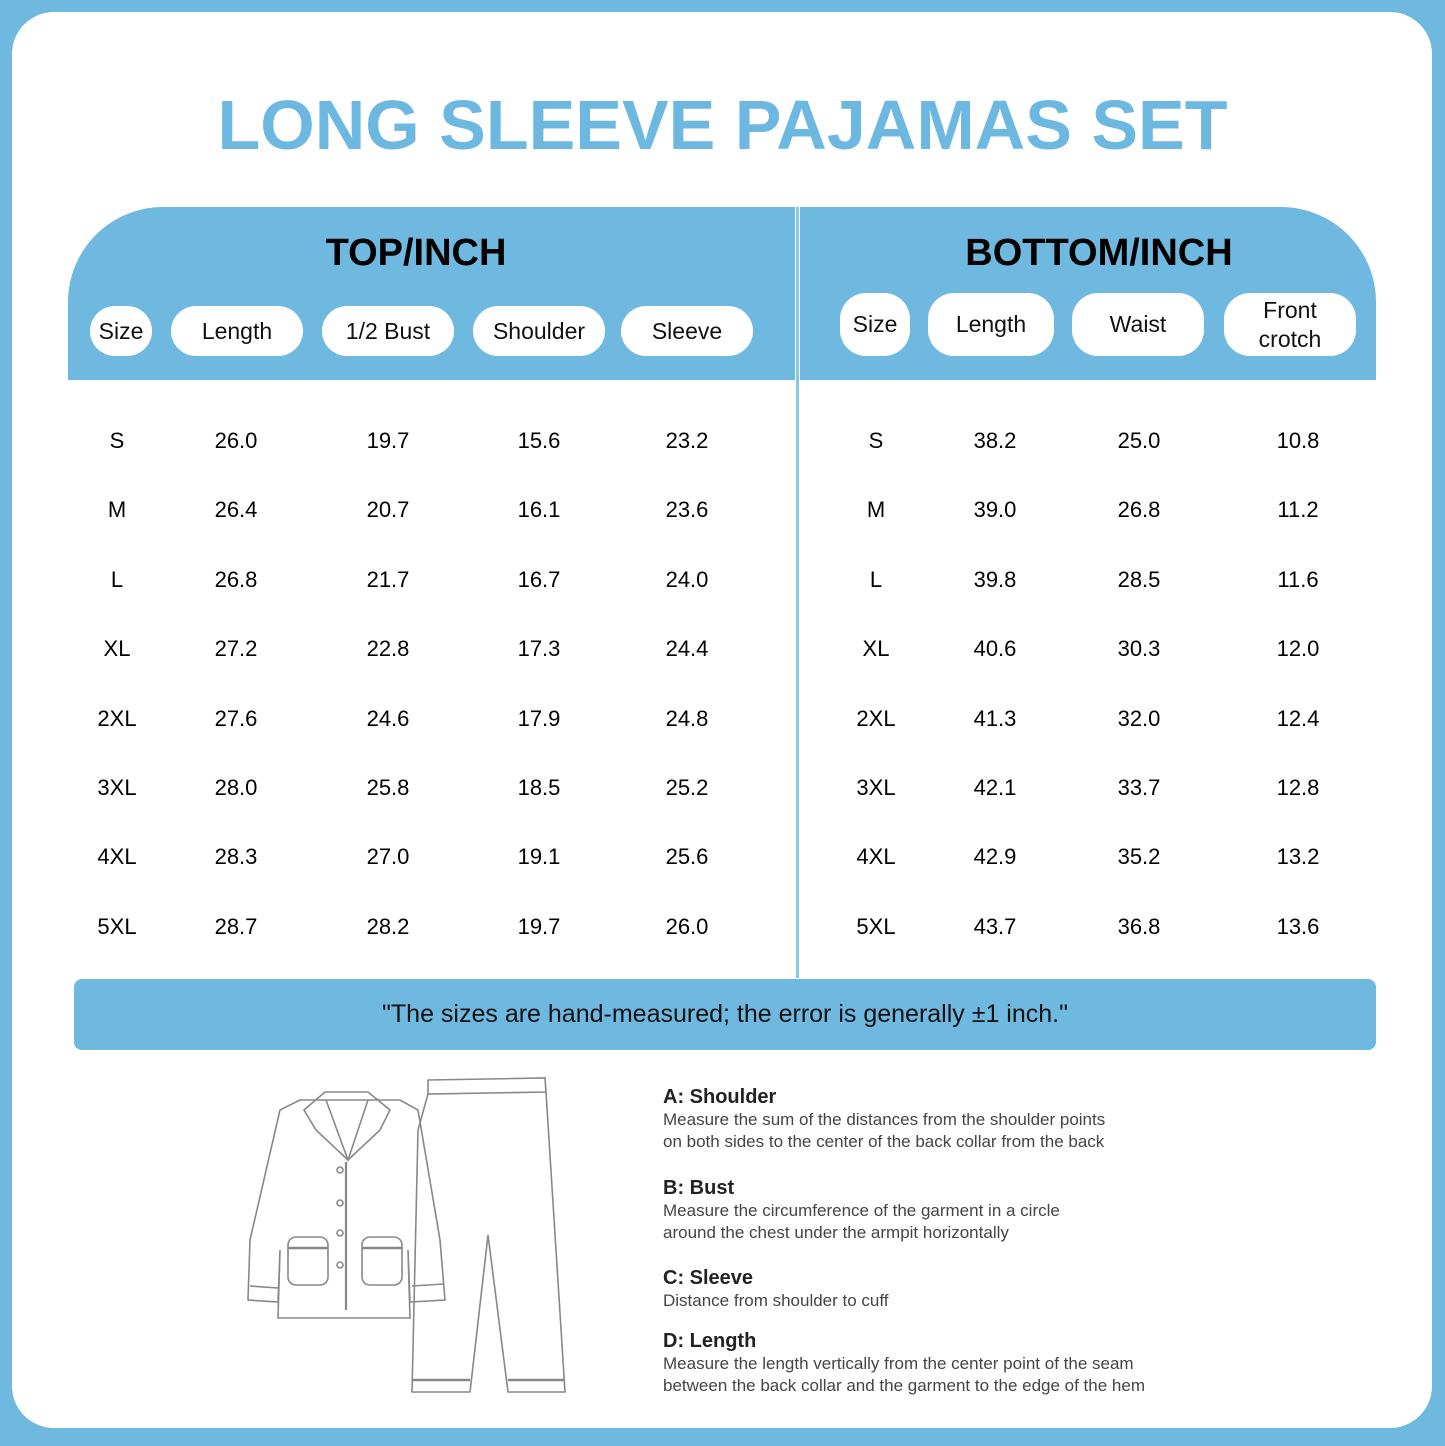 The width and height of the screenshot is (1445, 1446). Describe the element at coordinates (876, 510) in the screenshot. I see `bottom-table-cell: M` at that location.